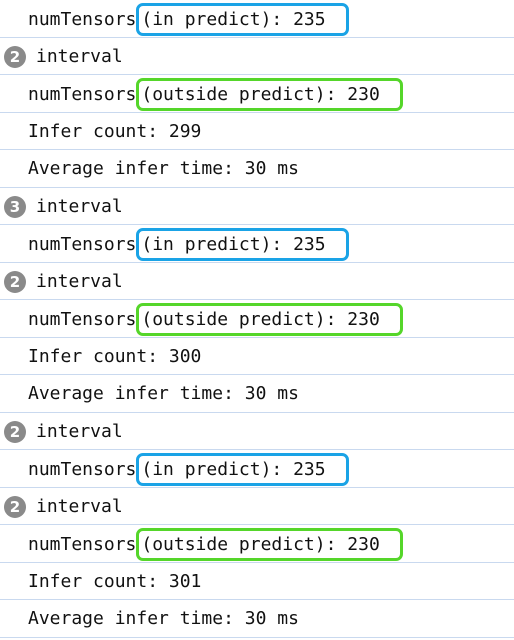 This screenshot has width=514, height=640. I want to click on console-line-infer-count: Infer count: 301, so click(257, 581).